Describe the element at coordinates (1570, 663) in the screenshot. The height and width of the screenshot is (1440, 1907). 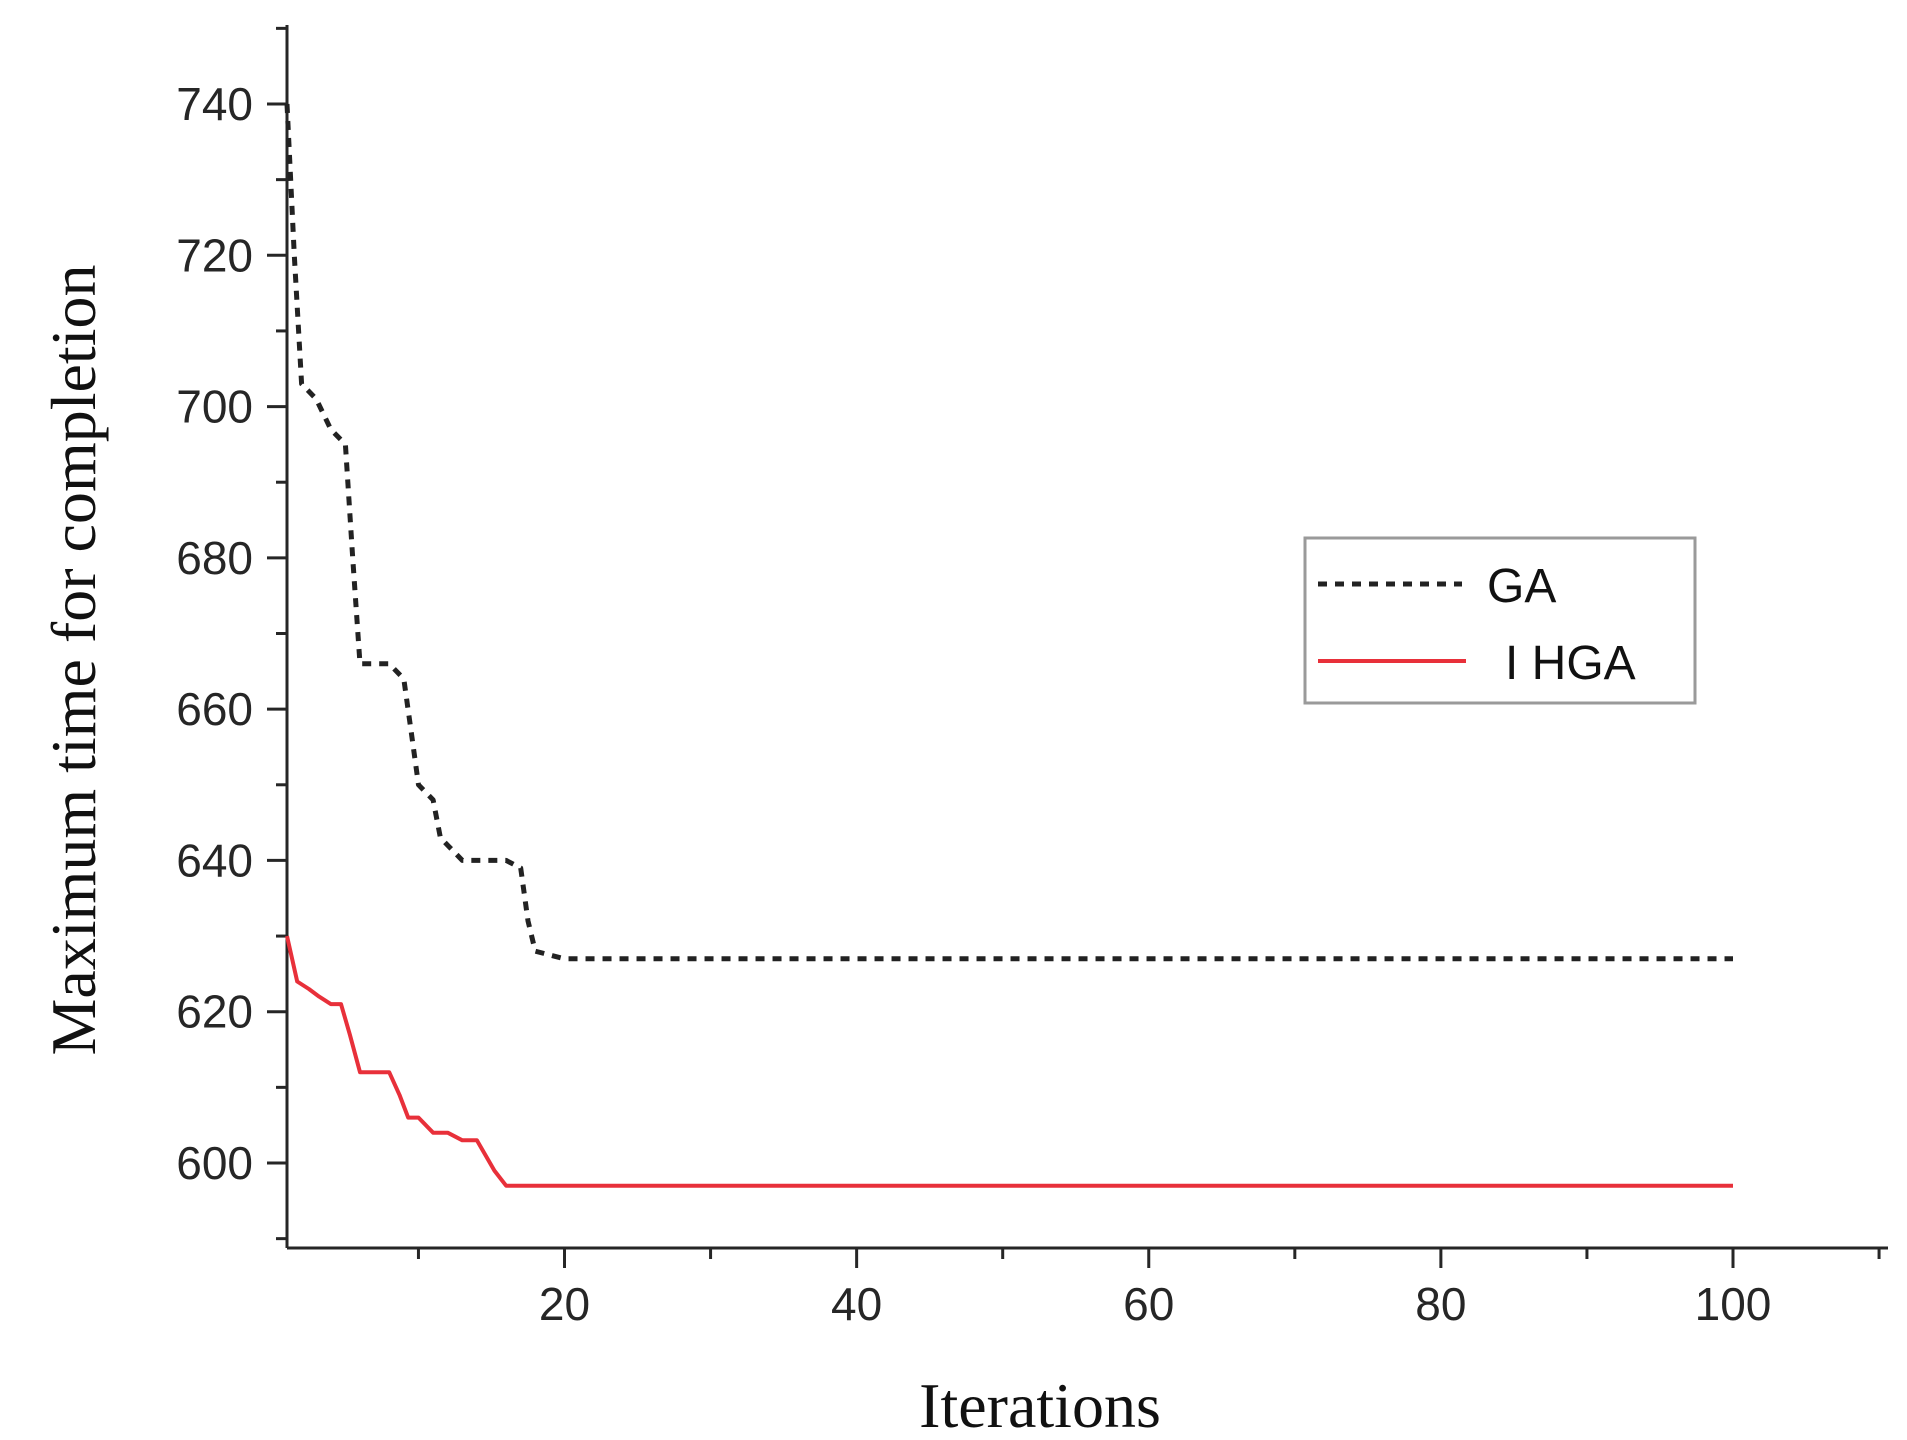
I see `legend-label-ihga: I HGA` at that location.